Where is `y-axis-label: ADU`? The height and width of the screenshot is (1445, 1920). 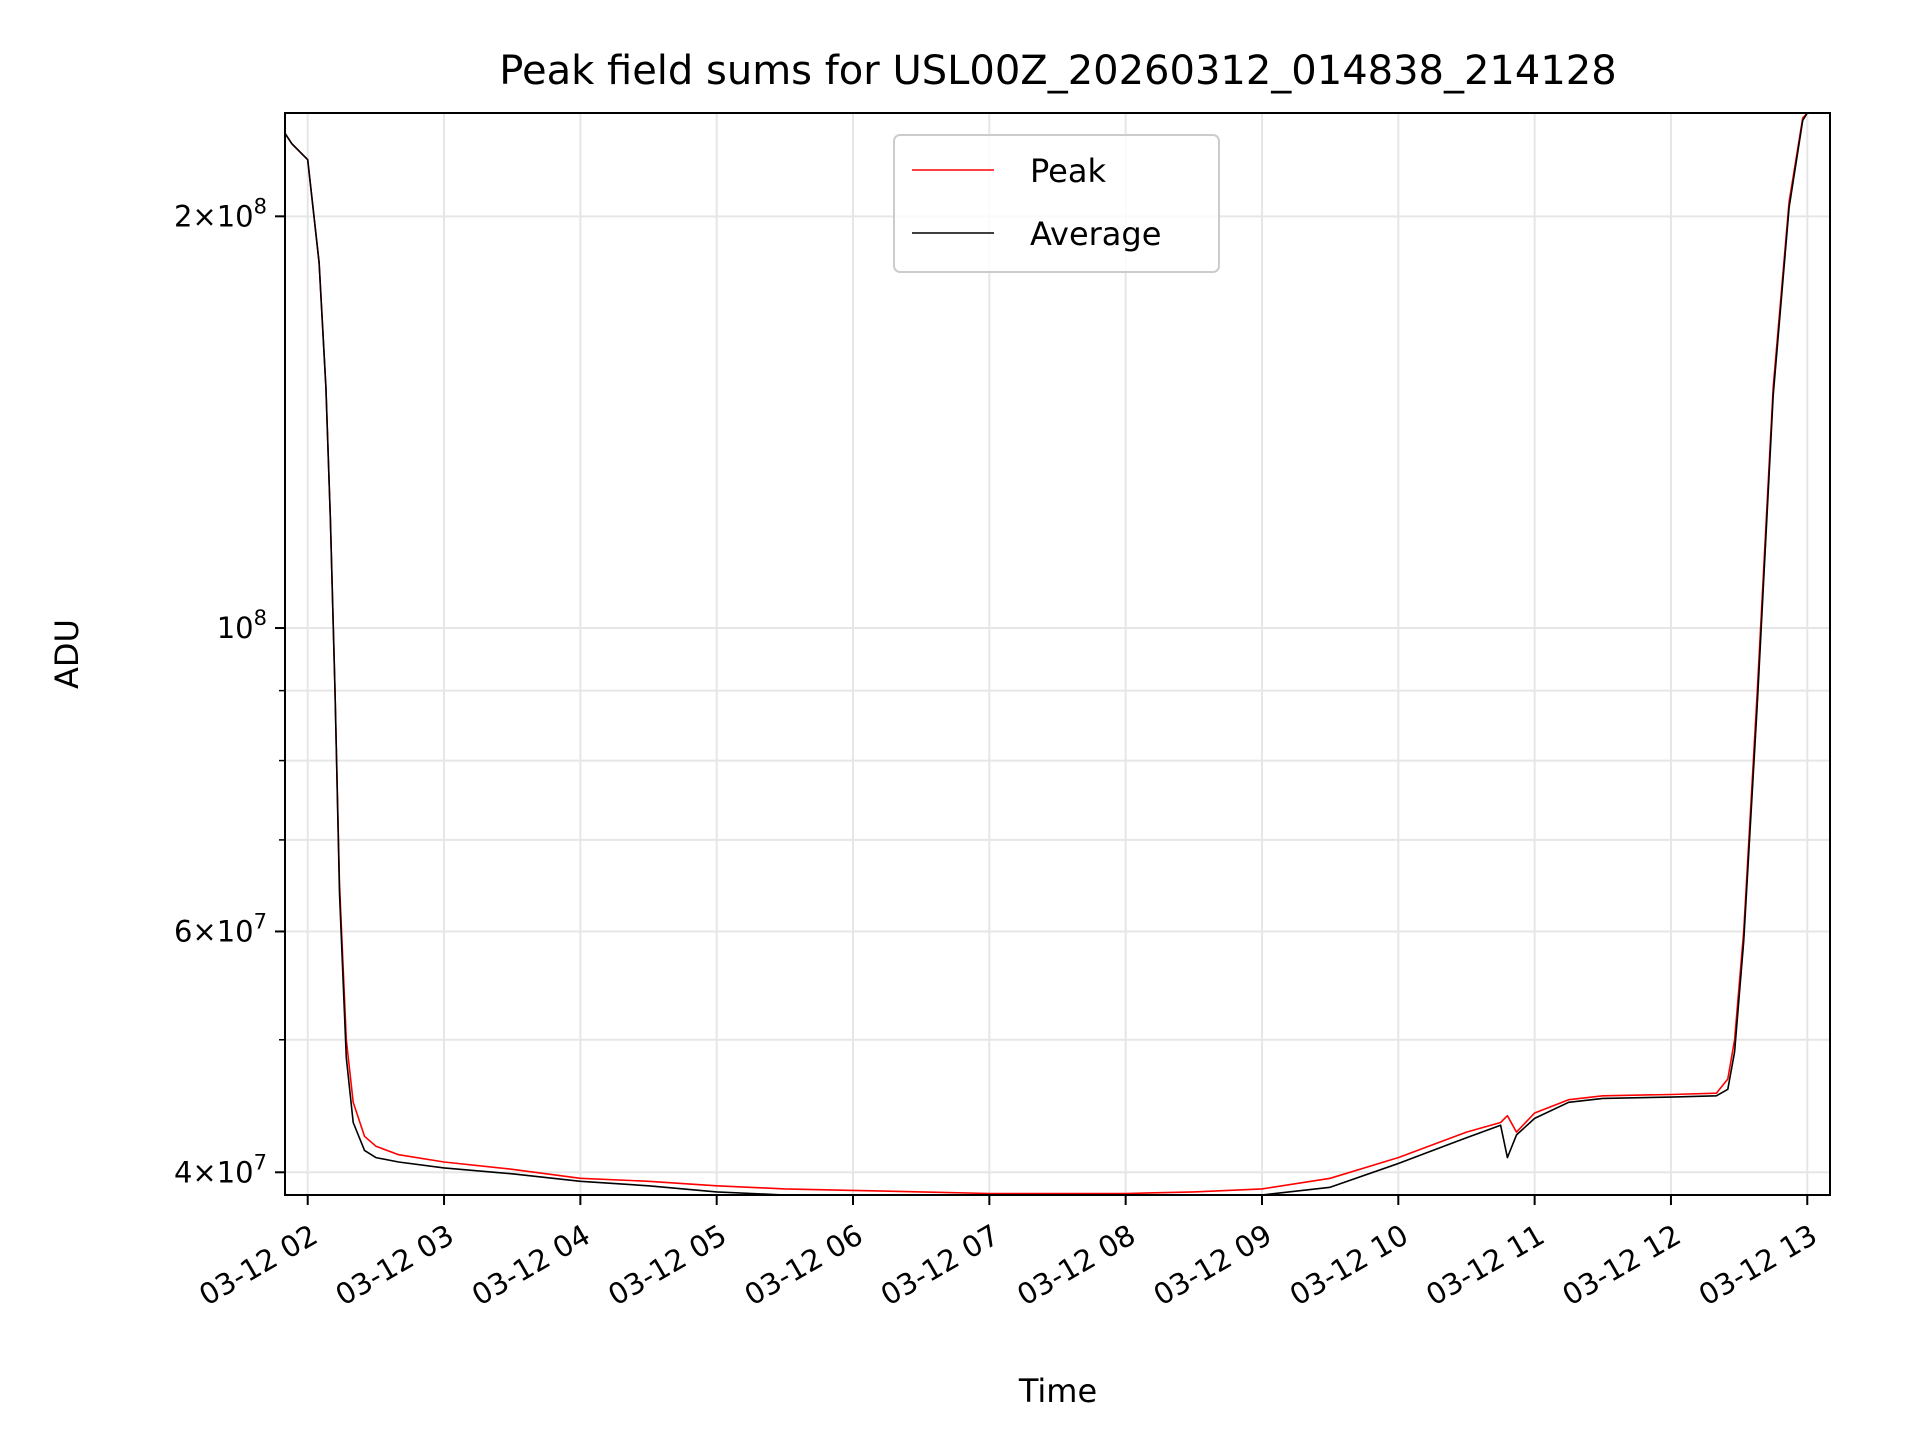
y-axis-label: ADU is located at coordinates (67, 654).